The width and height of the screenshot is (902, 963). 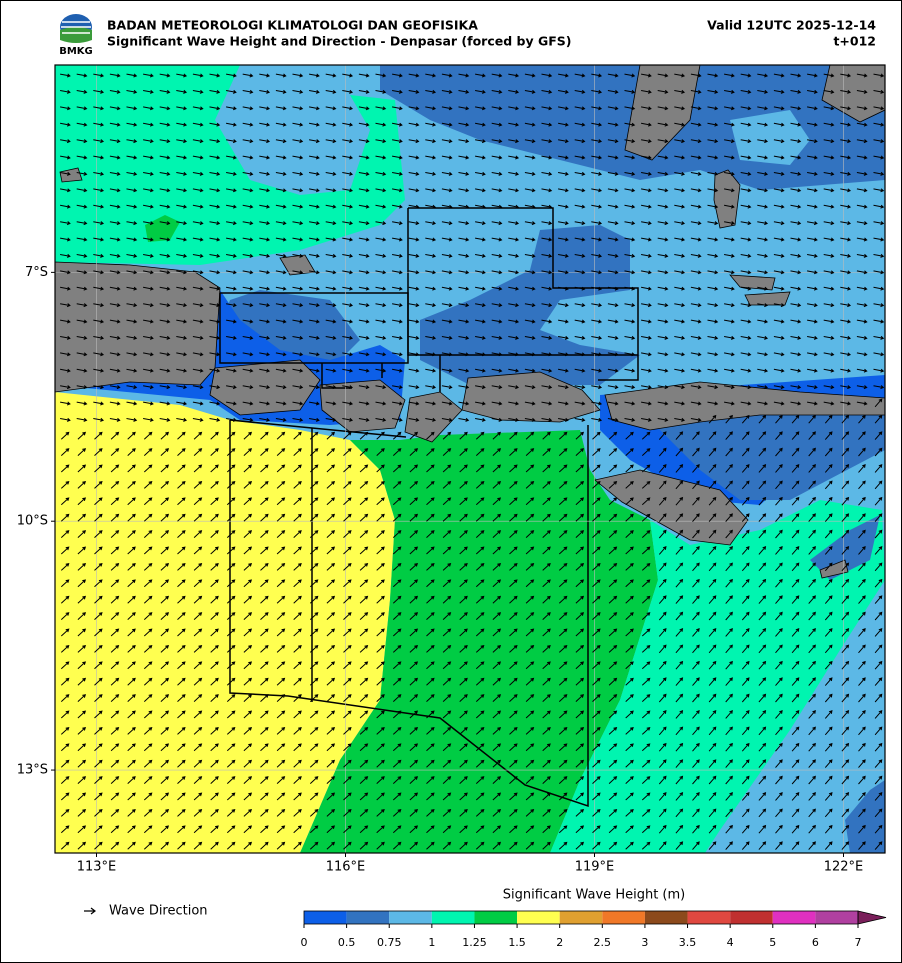 What do you see at coordinates (772, 942) in the screenshot?
I see `colorbar-tick-label: 5` at bounding box center [772, 942].